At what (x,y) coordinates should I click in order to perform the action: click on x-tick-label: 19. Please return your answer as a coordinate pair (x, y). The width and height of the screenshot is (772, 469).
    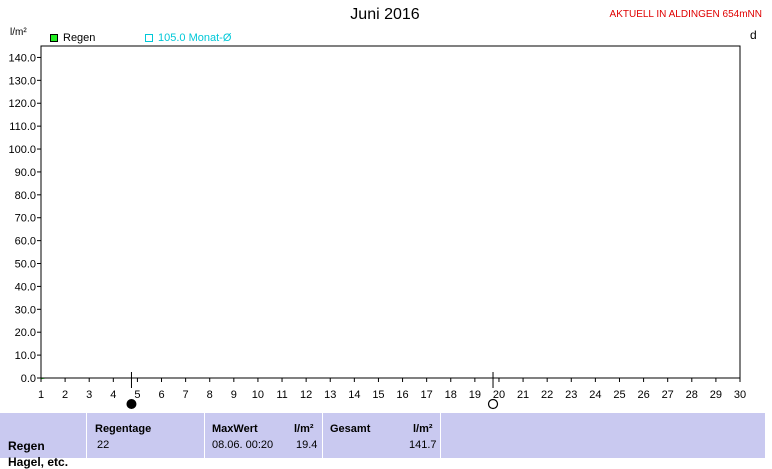
    Looking at the image, I should click on (475, 395).